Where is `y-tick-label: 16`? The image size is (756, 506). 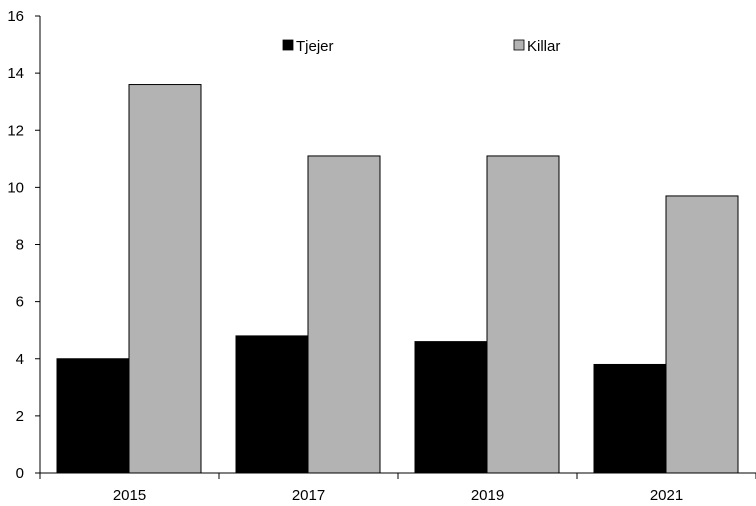
y-tick-label: 16 is located at coordinates (15, 16).